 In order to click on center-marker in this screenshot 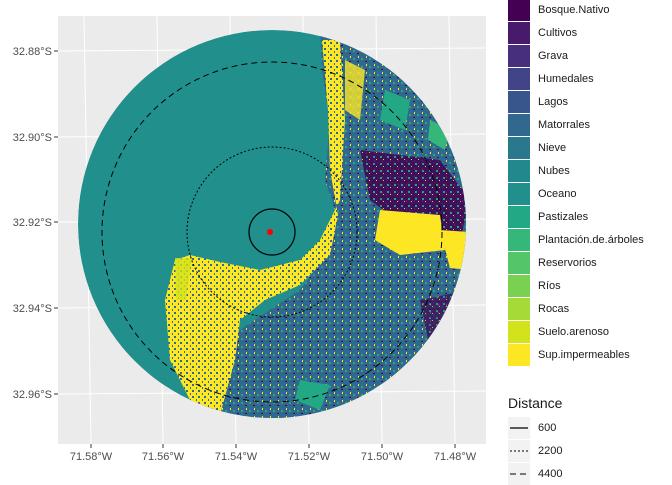, I will do `click(270, 232)`.